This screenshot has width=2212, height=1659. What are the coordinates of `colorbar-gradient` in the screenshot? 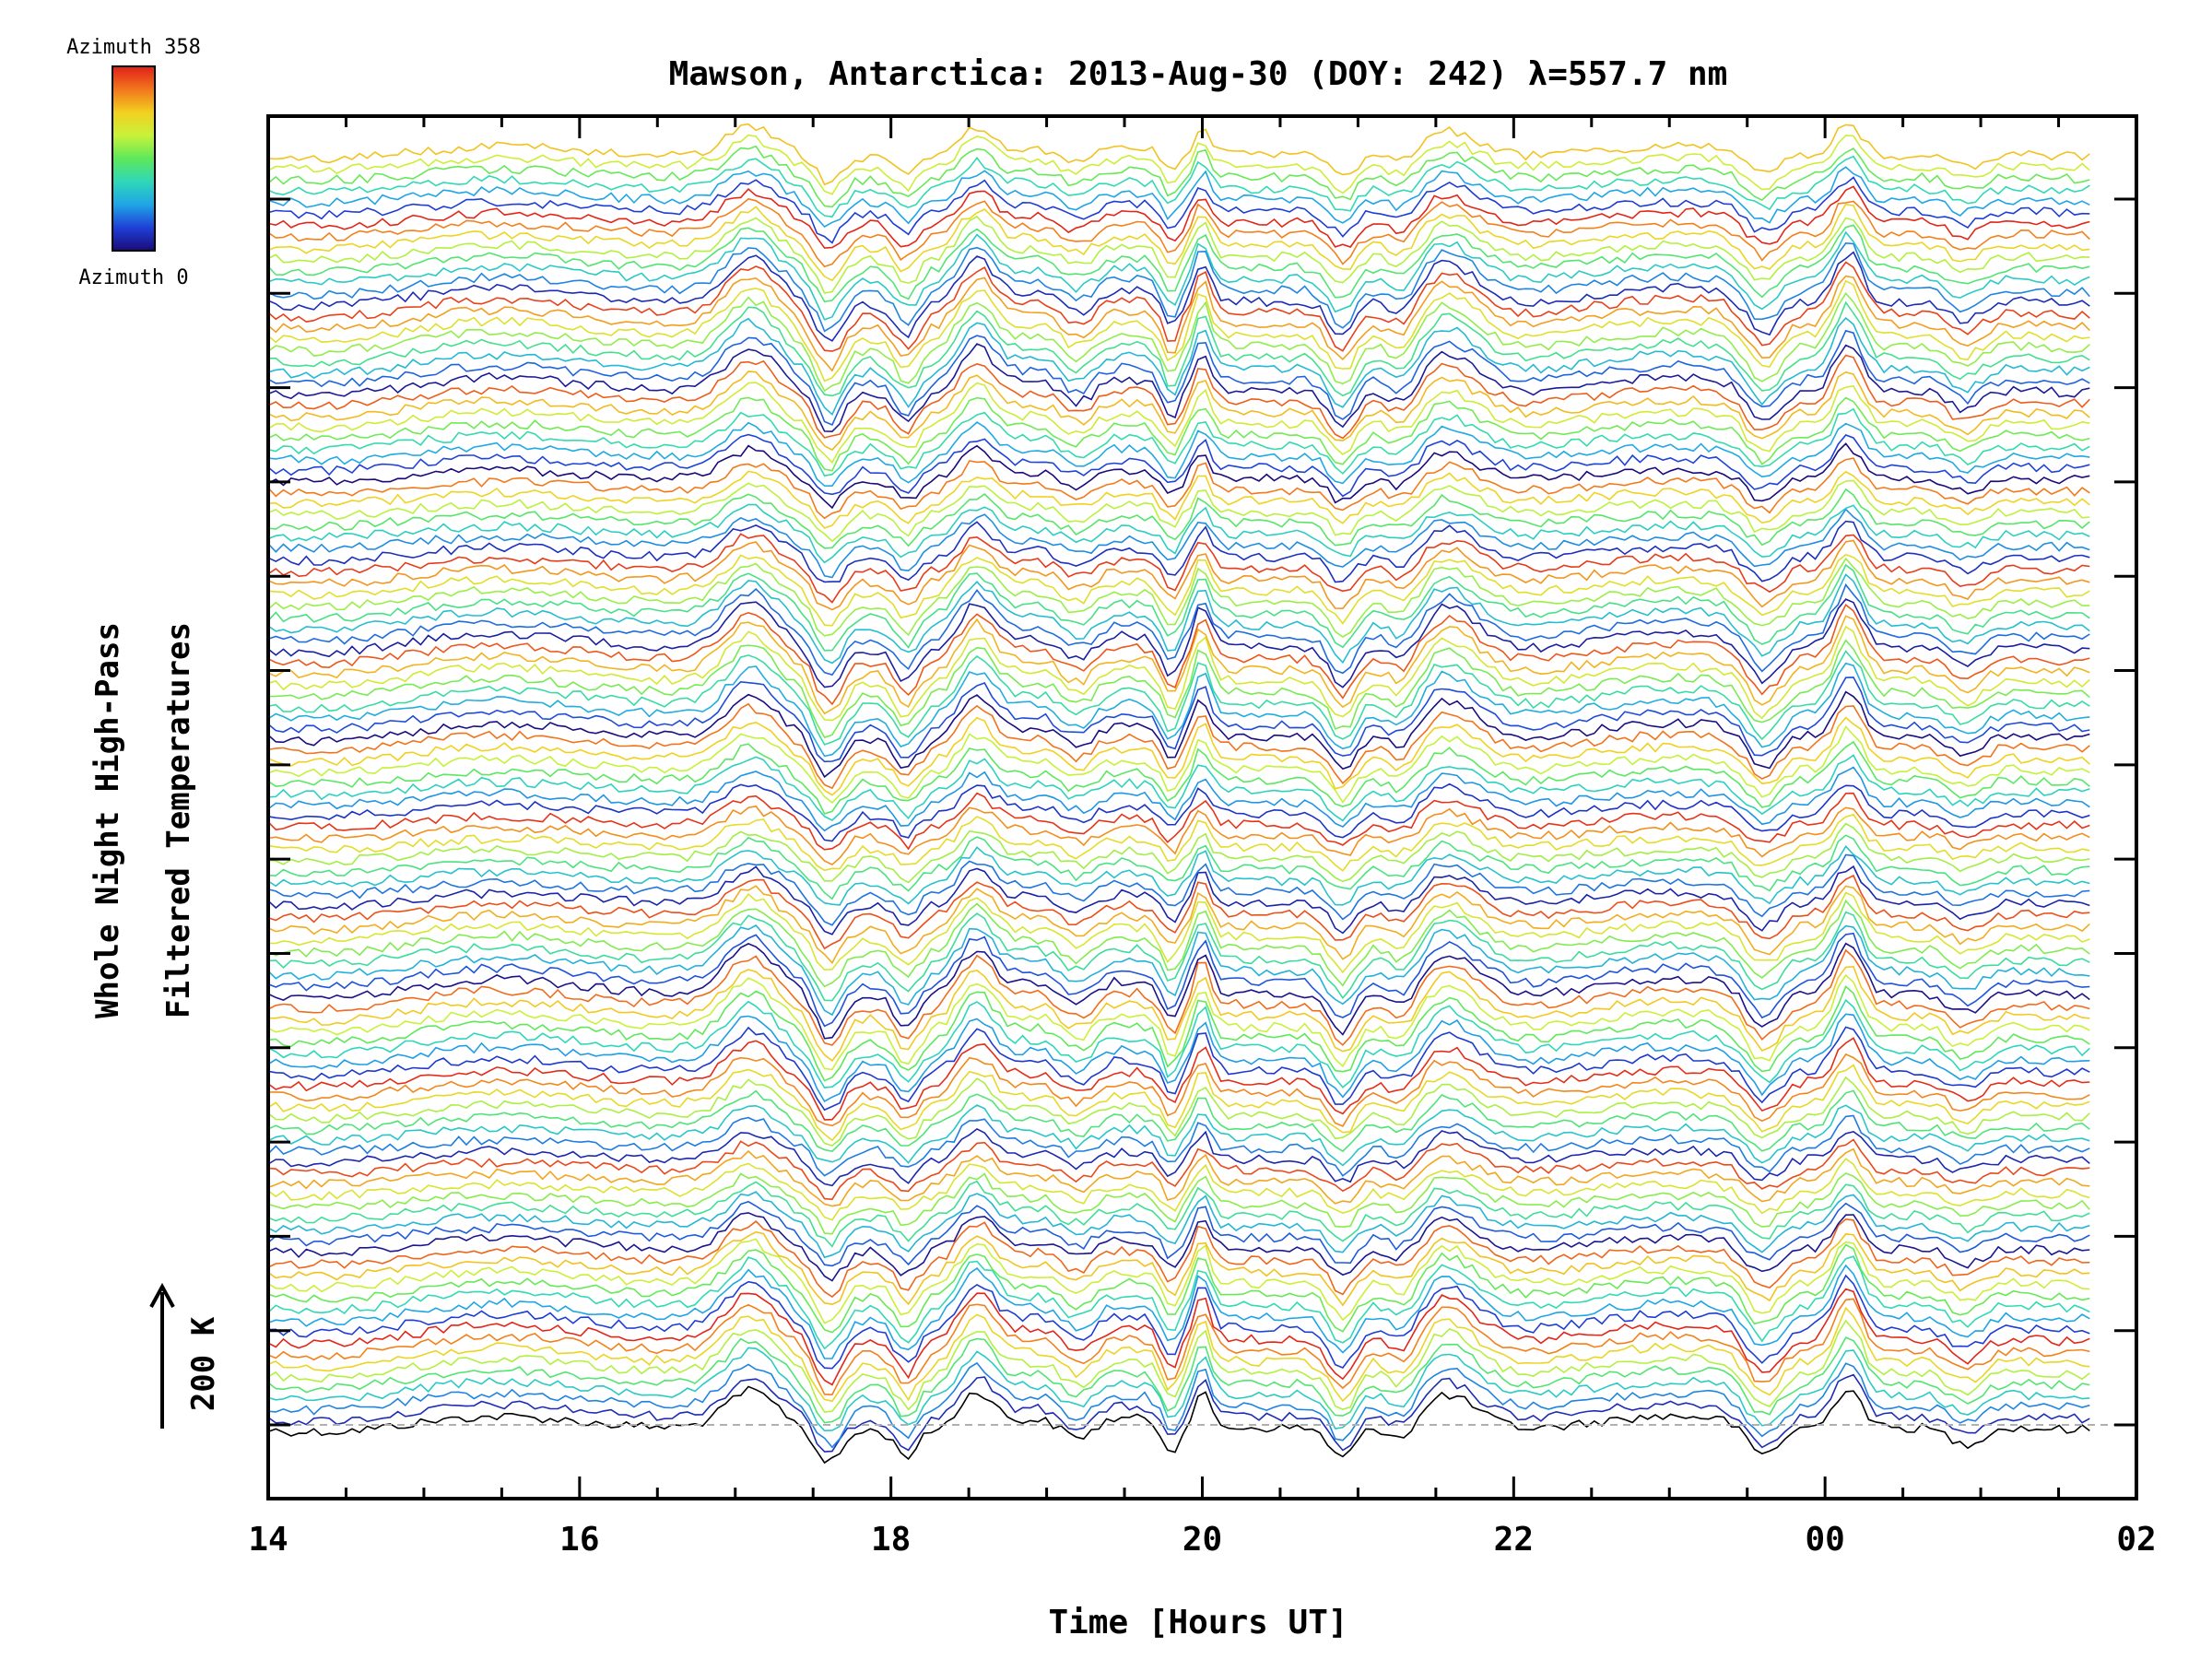 It's located at (134, 158).